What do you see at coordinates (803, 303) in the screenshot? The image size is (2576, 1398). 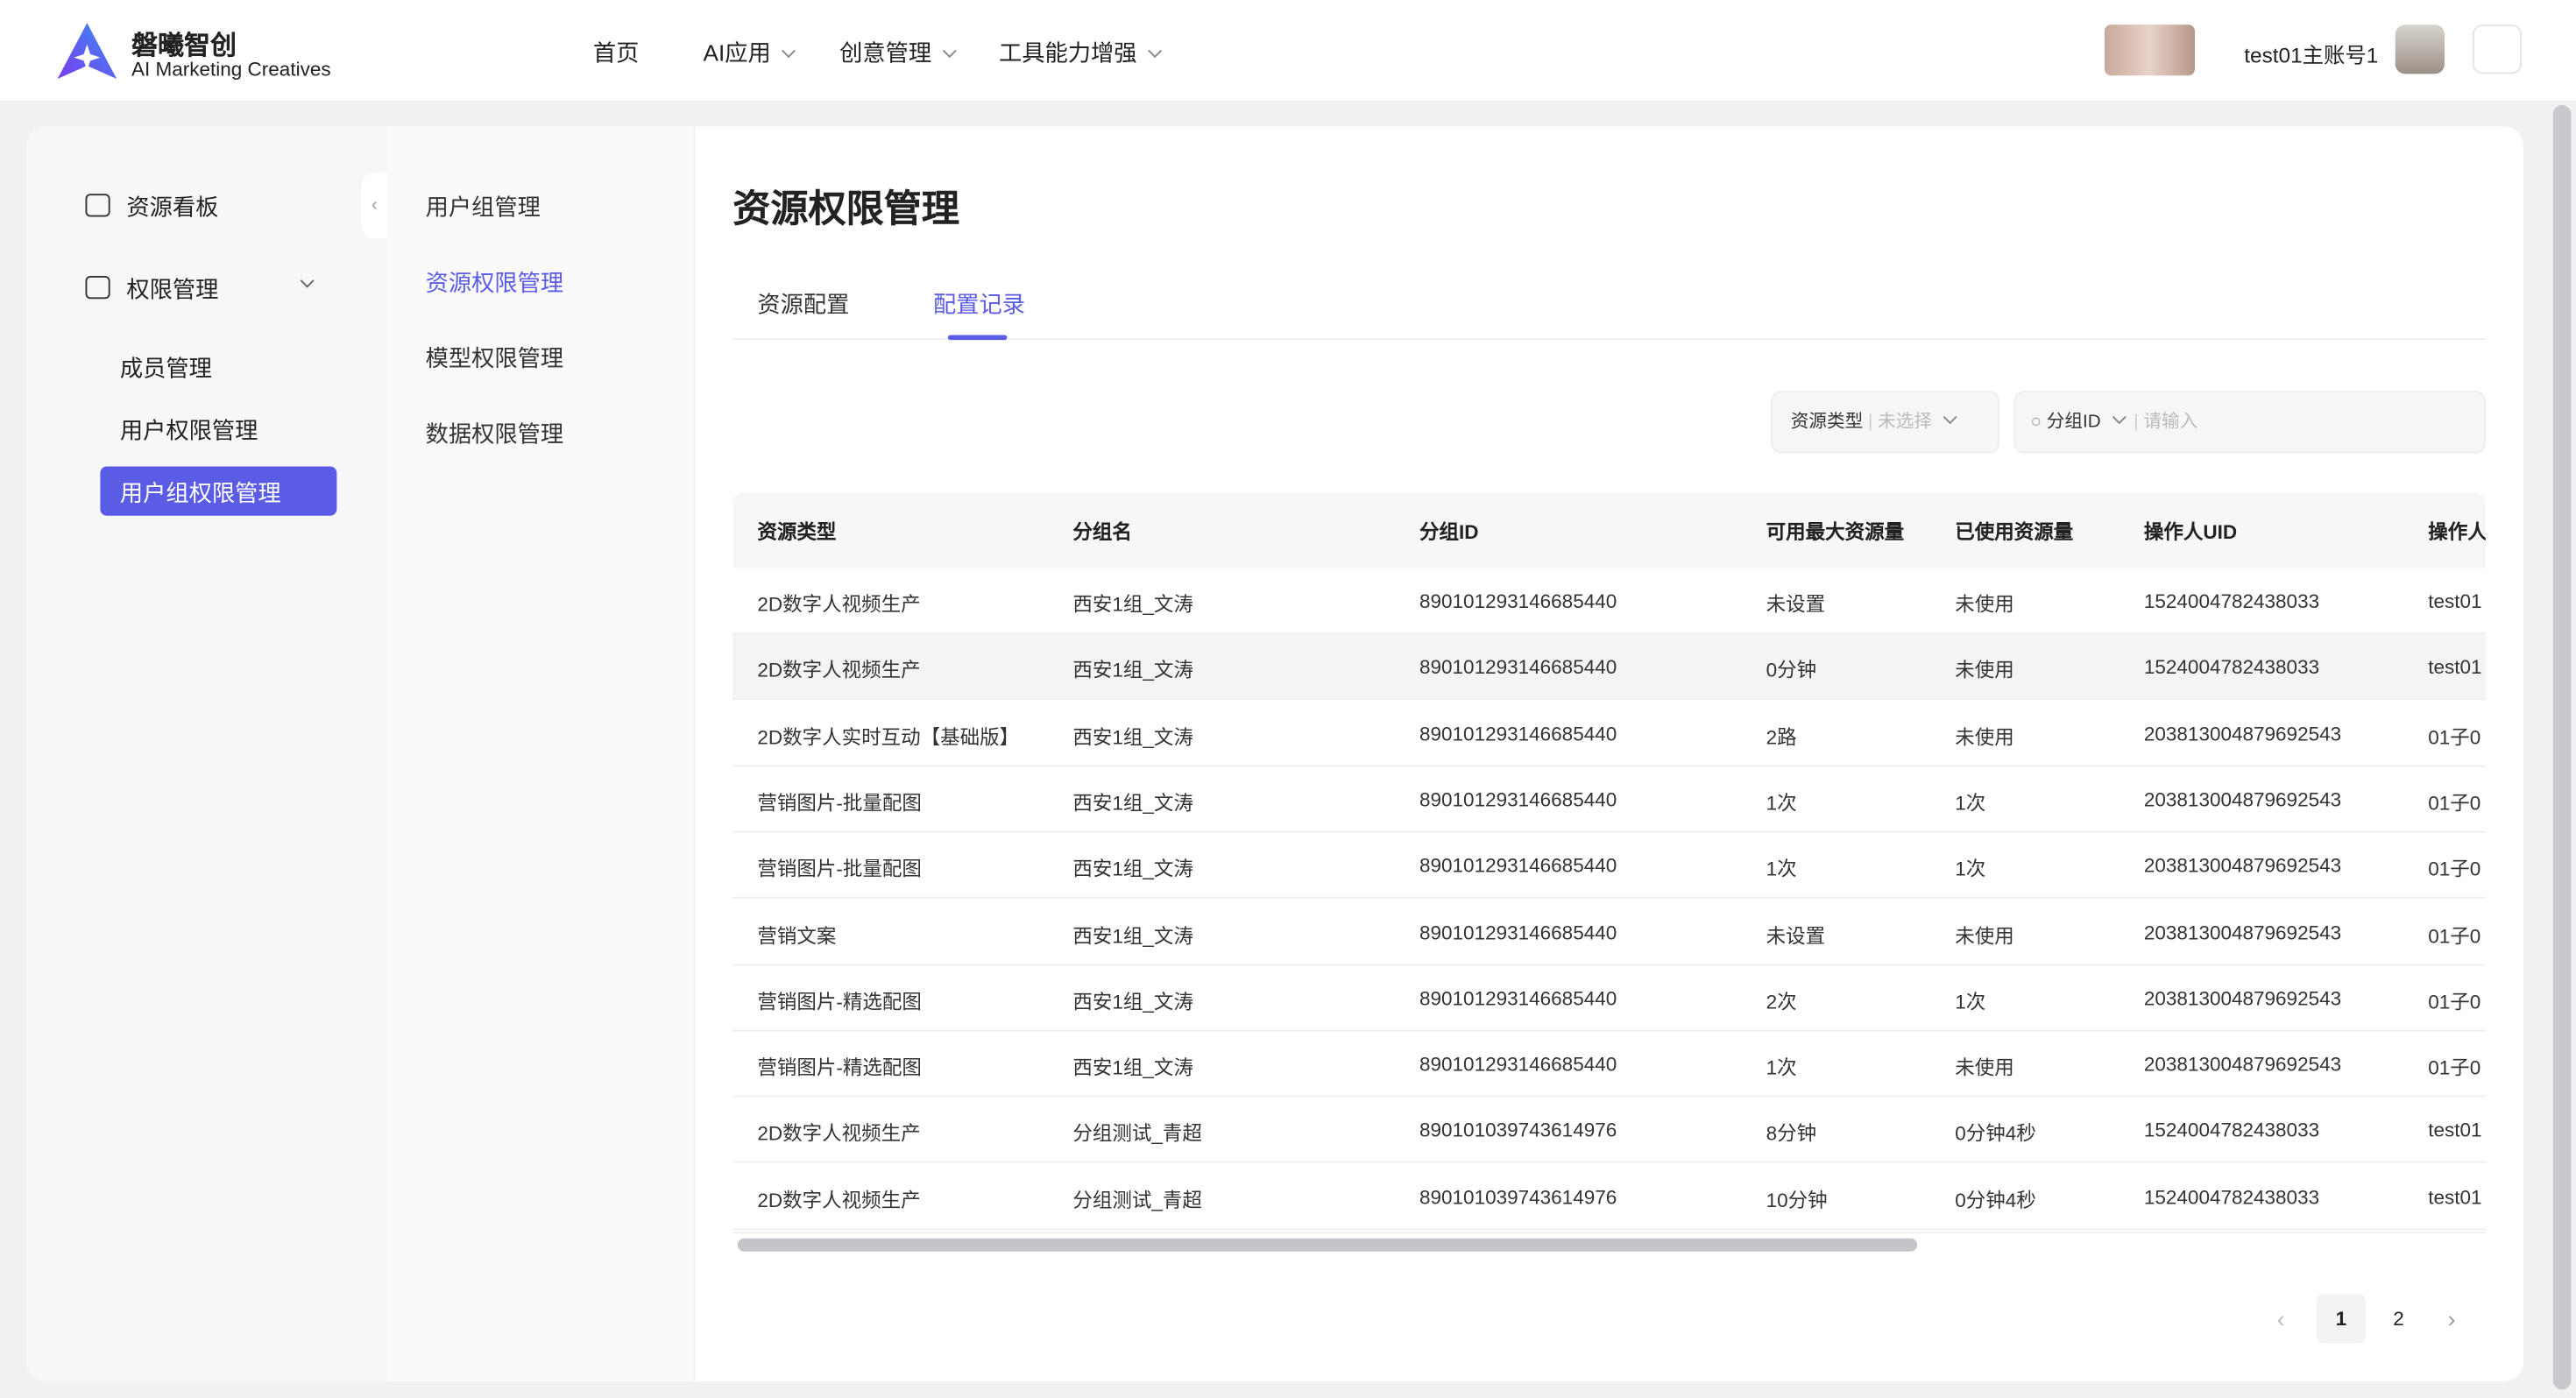 I see `tab: 资源配置` at bounding box center [803, 303].